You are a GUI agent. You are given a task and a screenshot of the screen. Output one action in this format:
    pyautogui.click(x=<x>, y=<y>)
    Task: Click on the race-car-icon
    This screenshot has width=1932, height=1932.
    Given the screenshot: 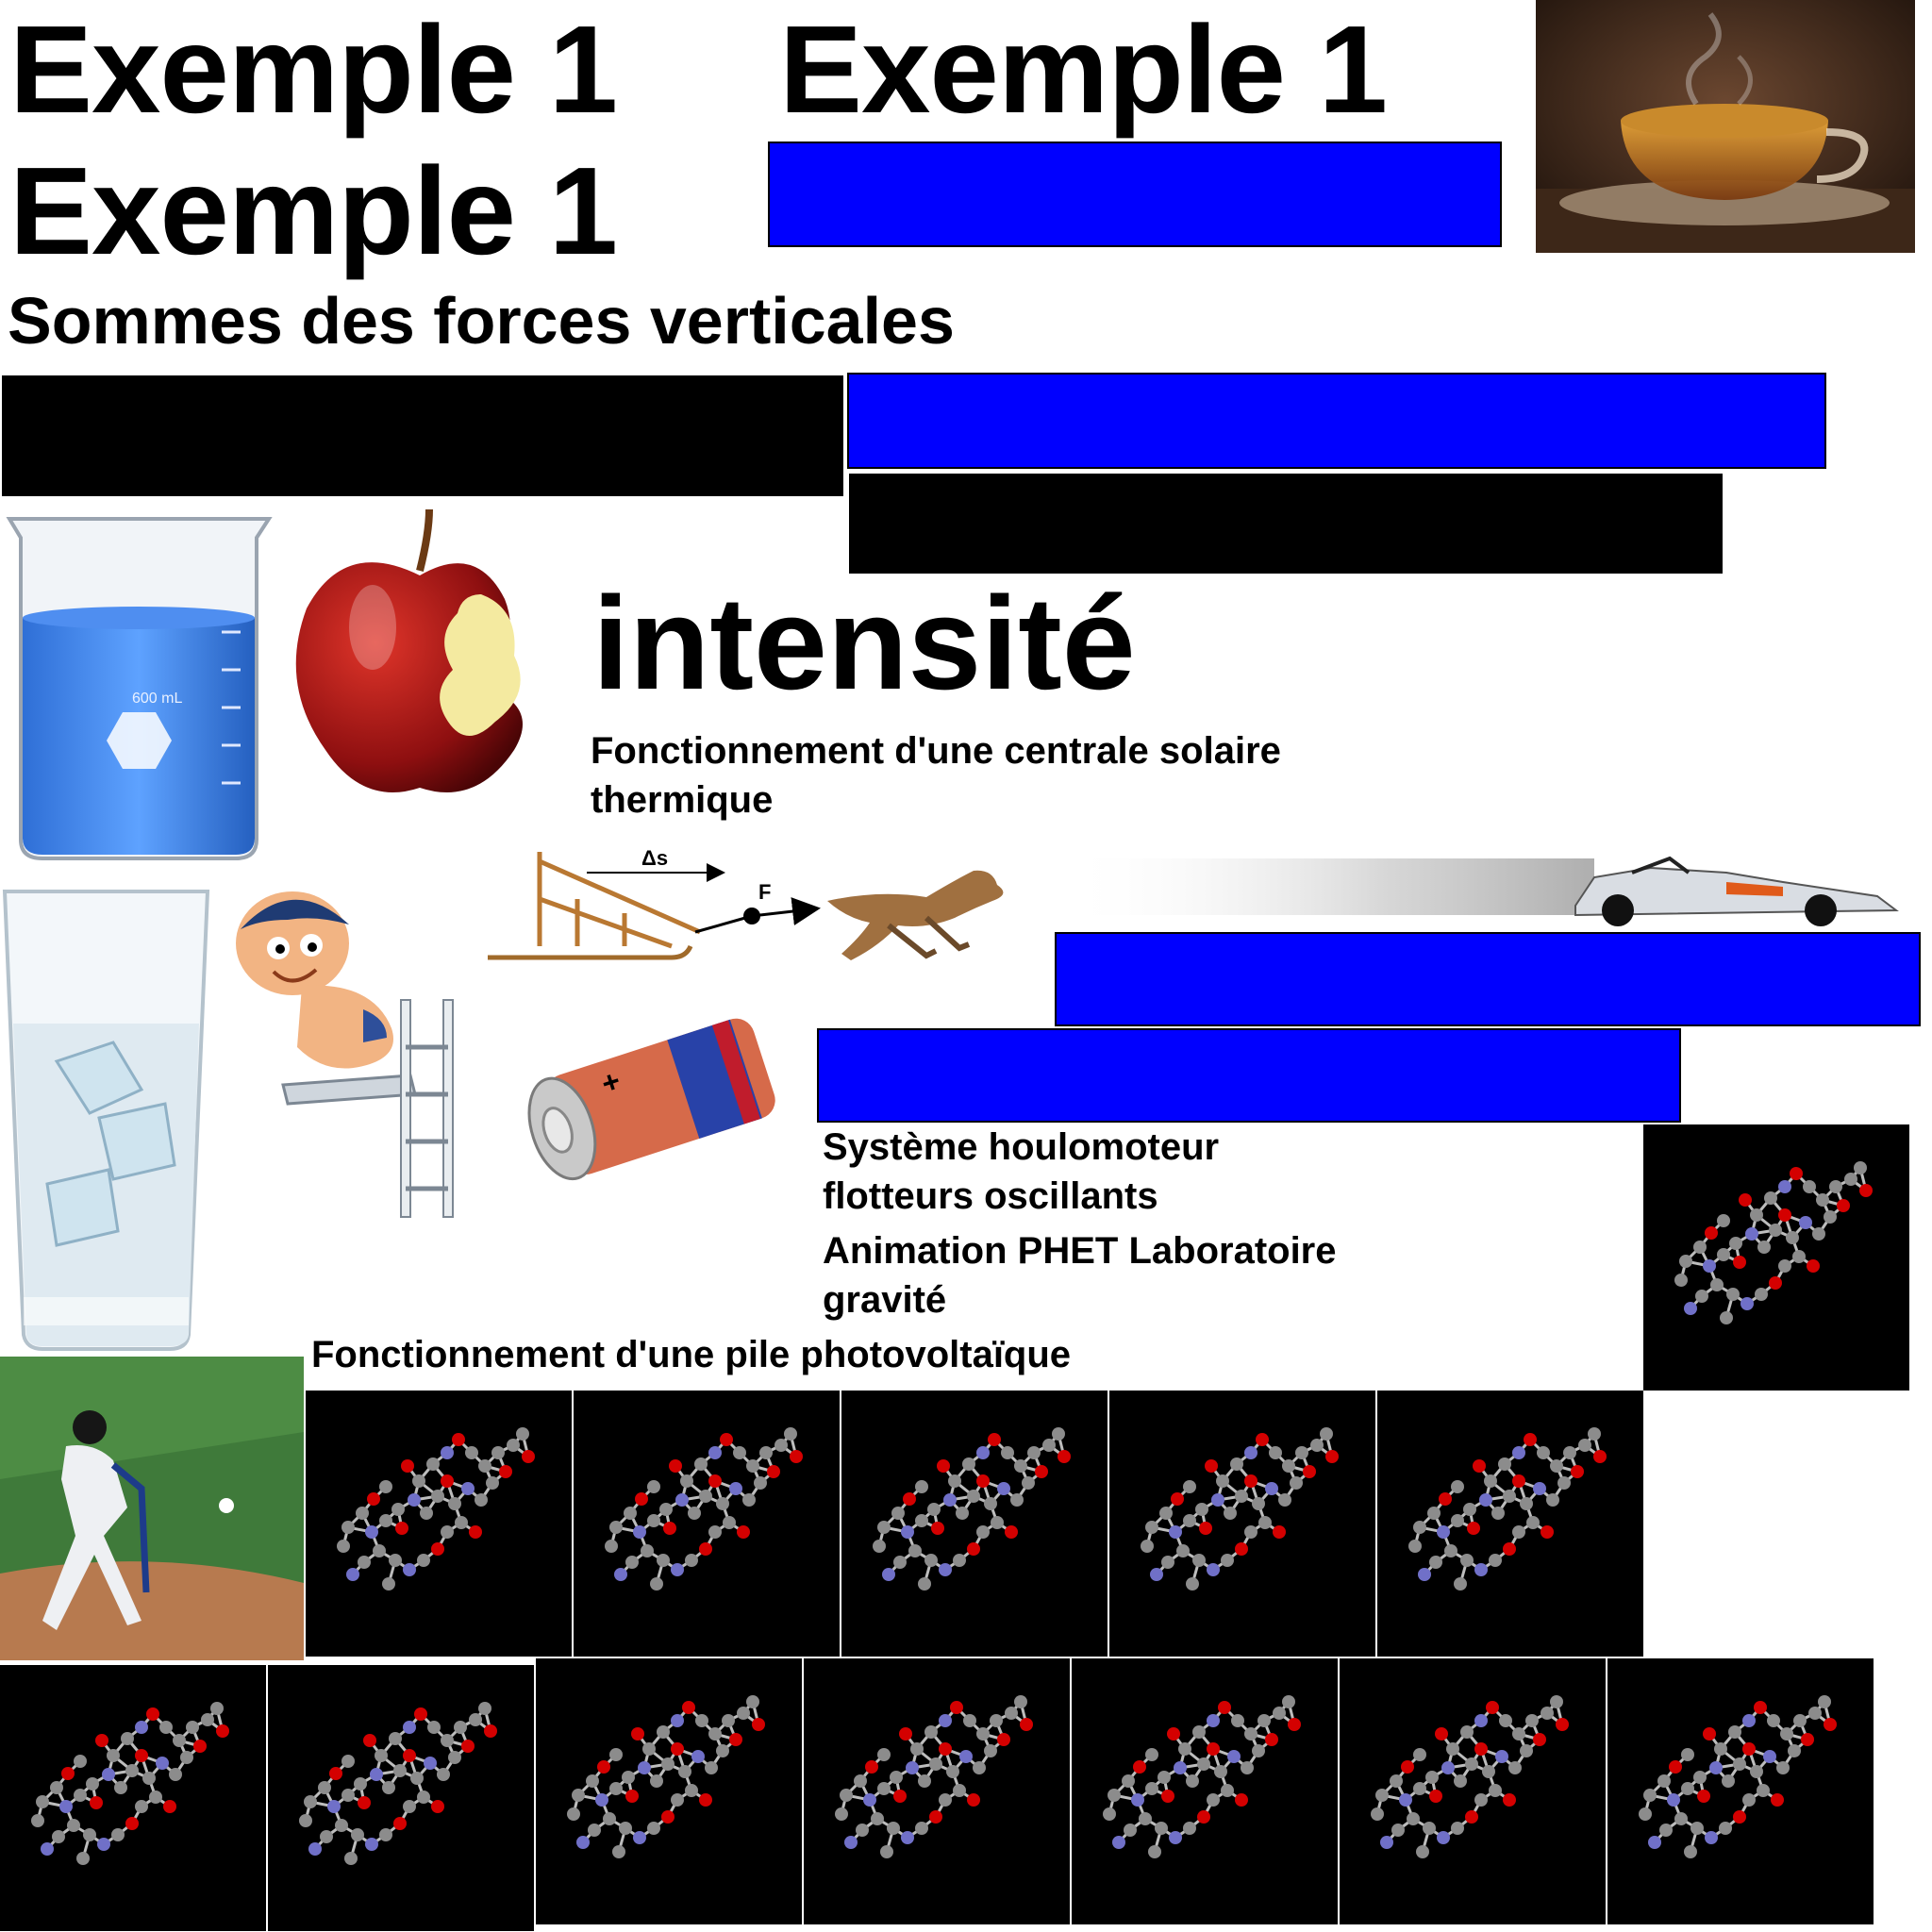 What is the action you would take?
    pyautogui.click(x=1486, y=884)
    